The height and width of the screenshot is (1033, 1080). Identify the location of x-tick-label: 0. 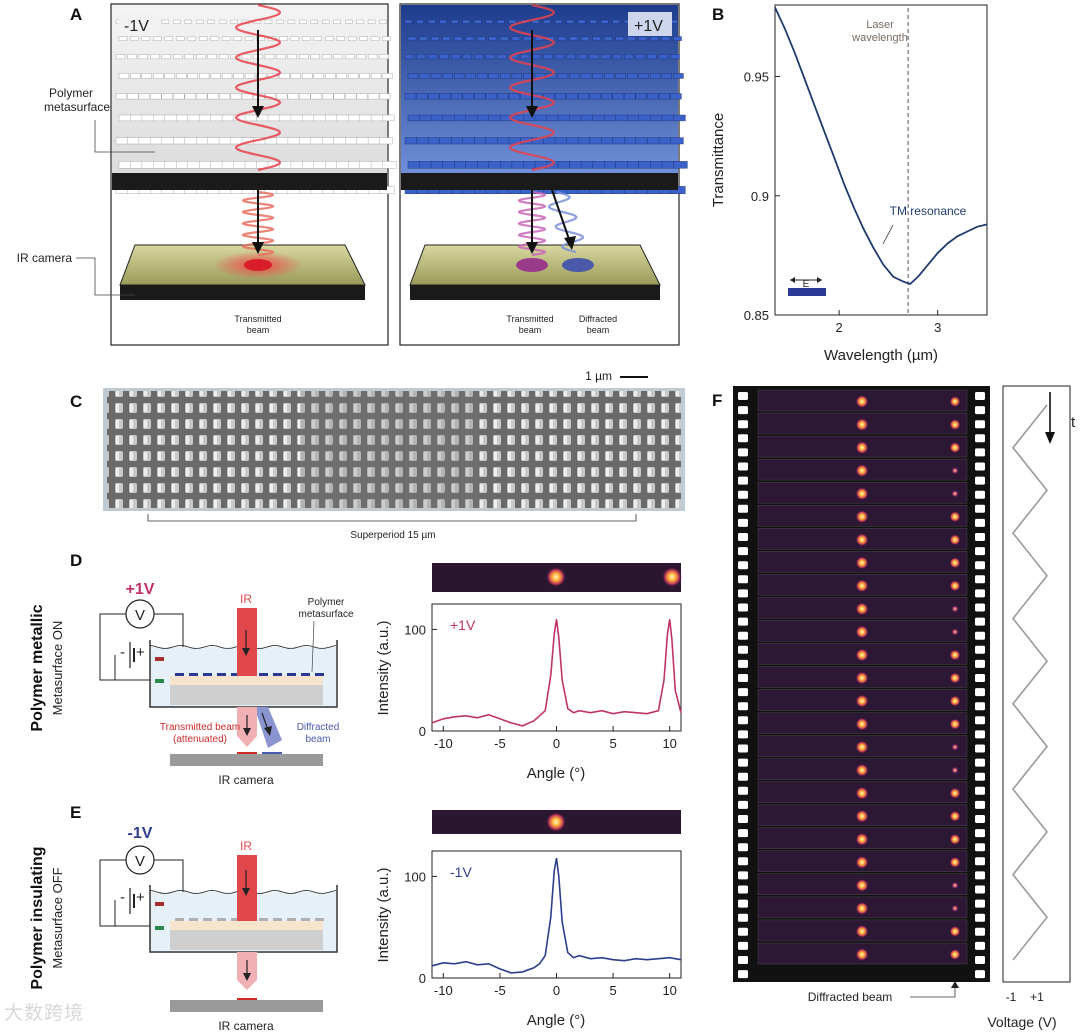
(556, 743).